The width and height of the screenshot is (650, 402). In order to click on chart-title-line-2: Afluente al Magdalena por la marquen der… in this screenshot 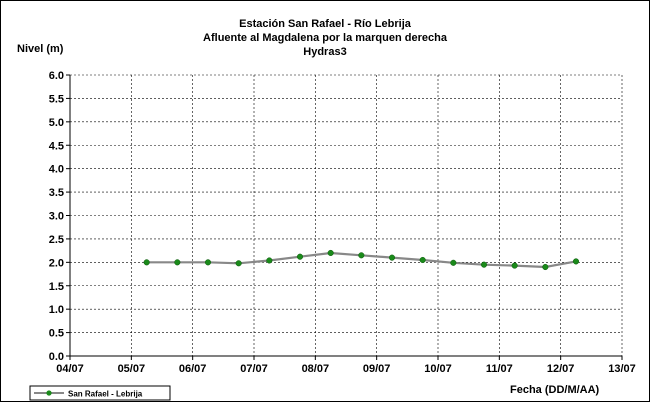, I will do `click(325, 38)`.